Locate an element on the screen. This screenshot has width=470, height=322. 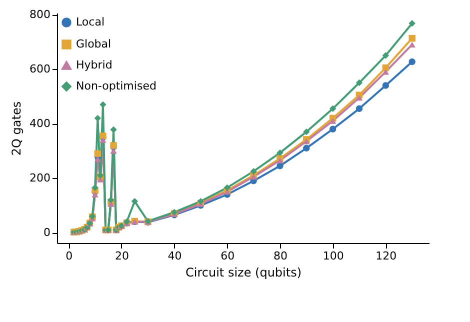
x-tick-label: 40 is located at coordinates (175, 256).